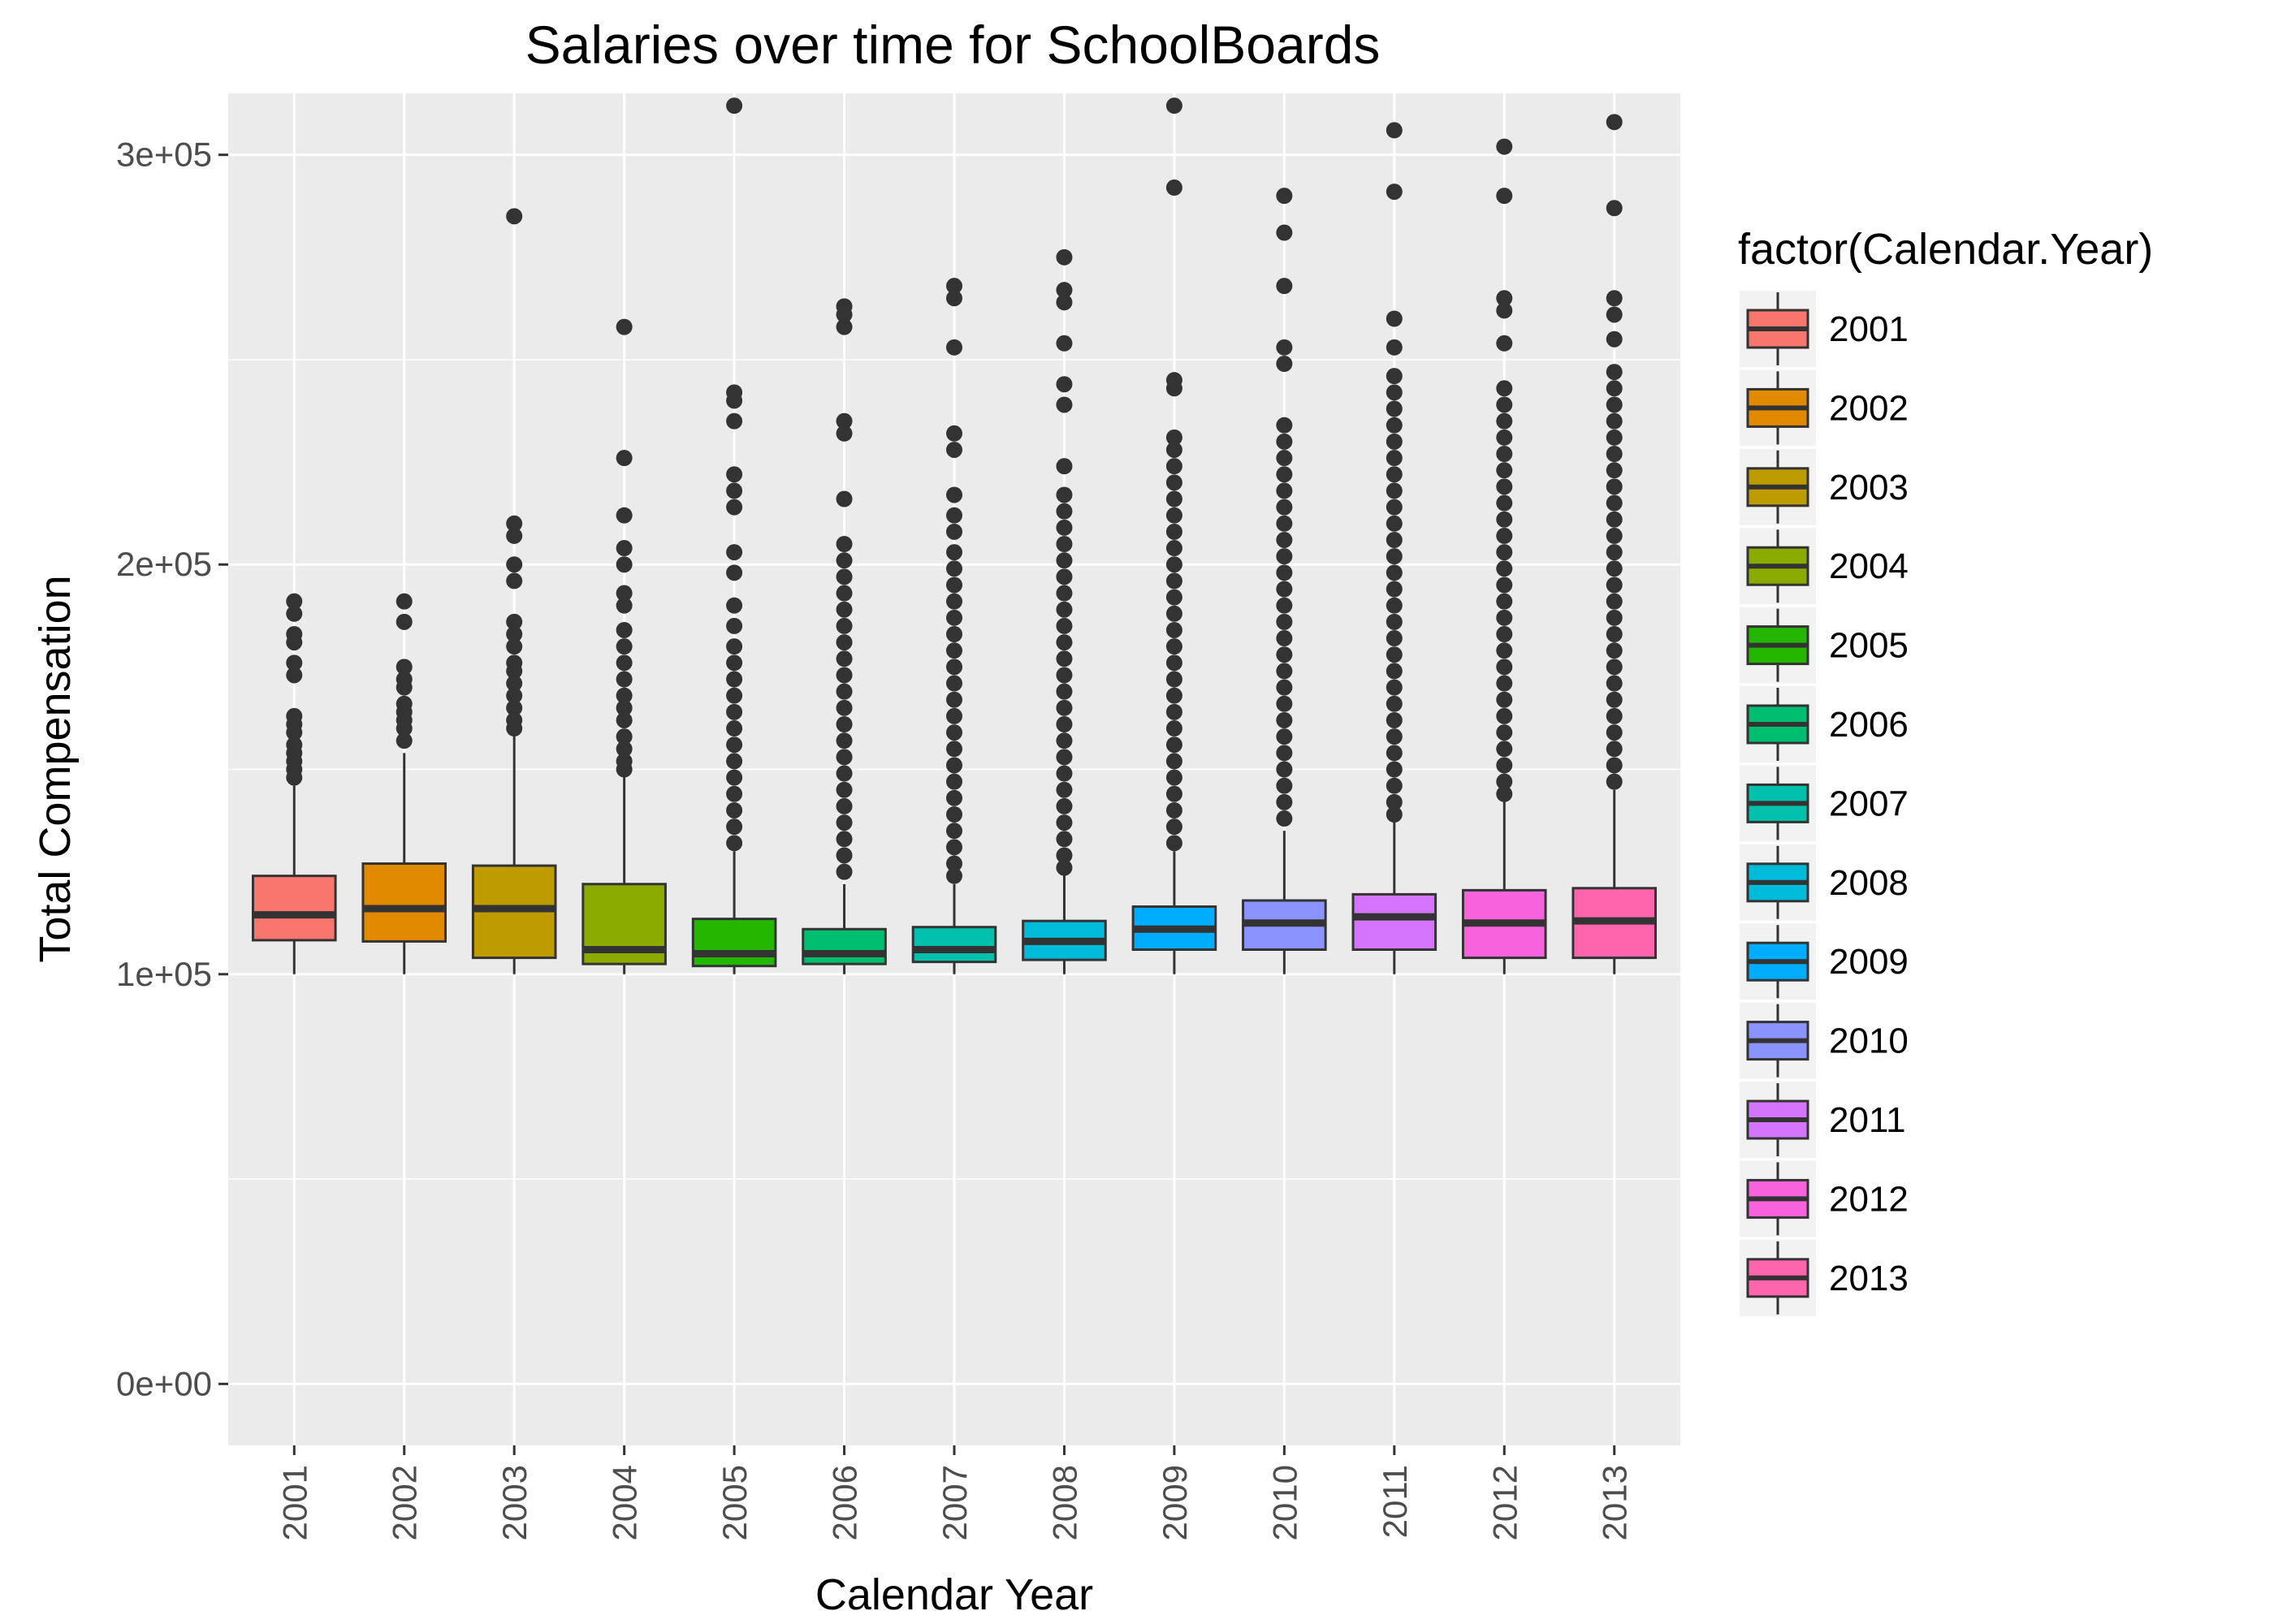  Describe the element at coordinates (1869, 1199) in the screenshot. I see `legend-label: 2012` at that location.